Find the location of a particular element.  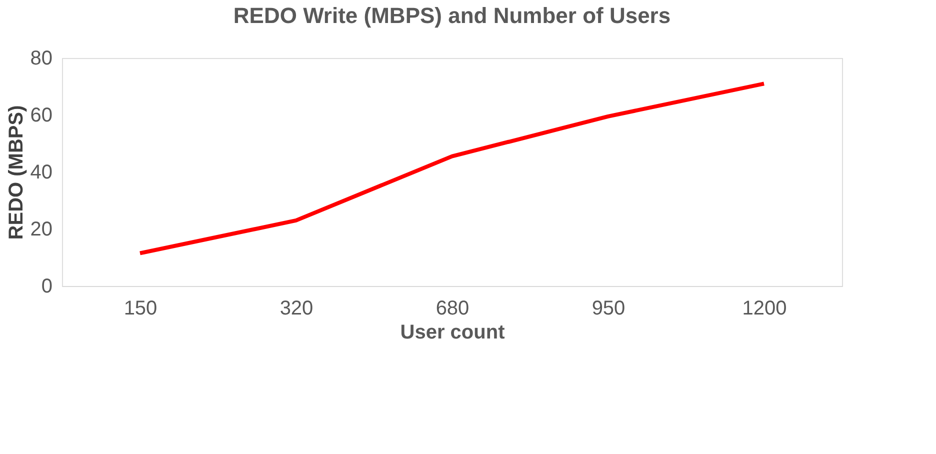

chart-title: REDO Write (MBPS) and Number of Users is located at coordinates (452, 15).